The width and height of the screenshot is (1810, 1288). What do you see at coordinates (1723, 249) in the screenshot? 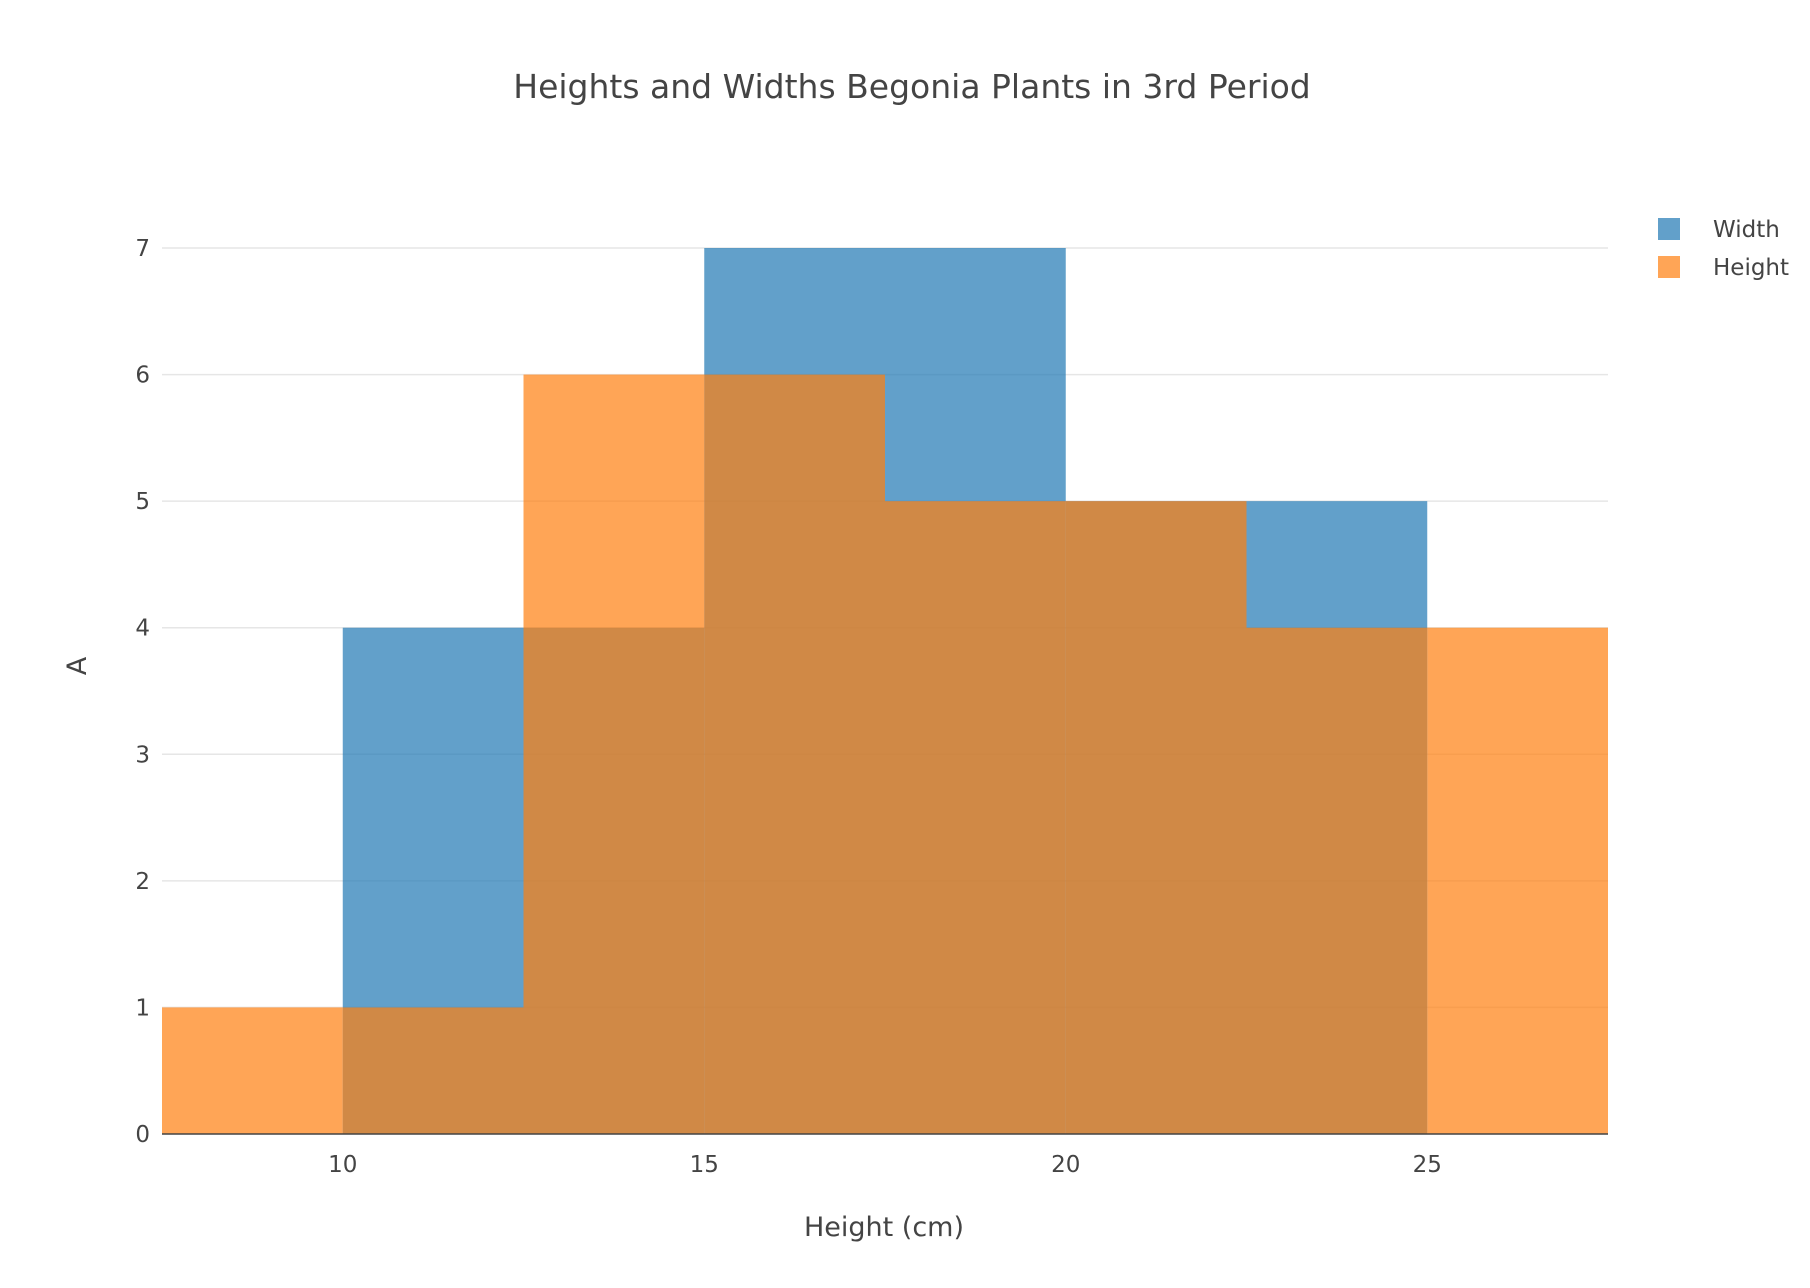
I see `legend: Width Height` at bounding box center [1723, 249].